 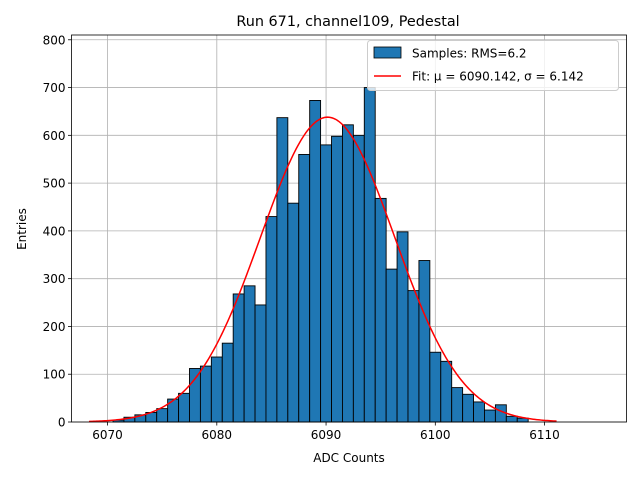 I want to click on x-axis-ticks: 6070 6080 6090 6100 6110, so click(x=326, y=432).